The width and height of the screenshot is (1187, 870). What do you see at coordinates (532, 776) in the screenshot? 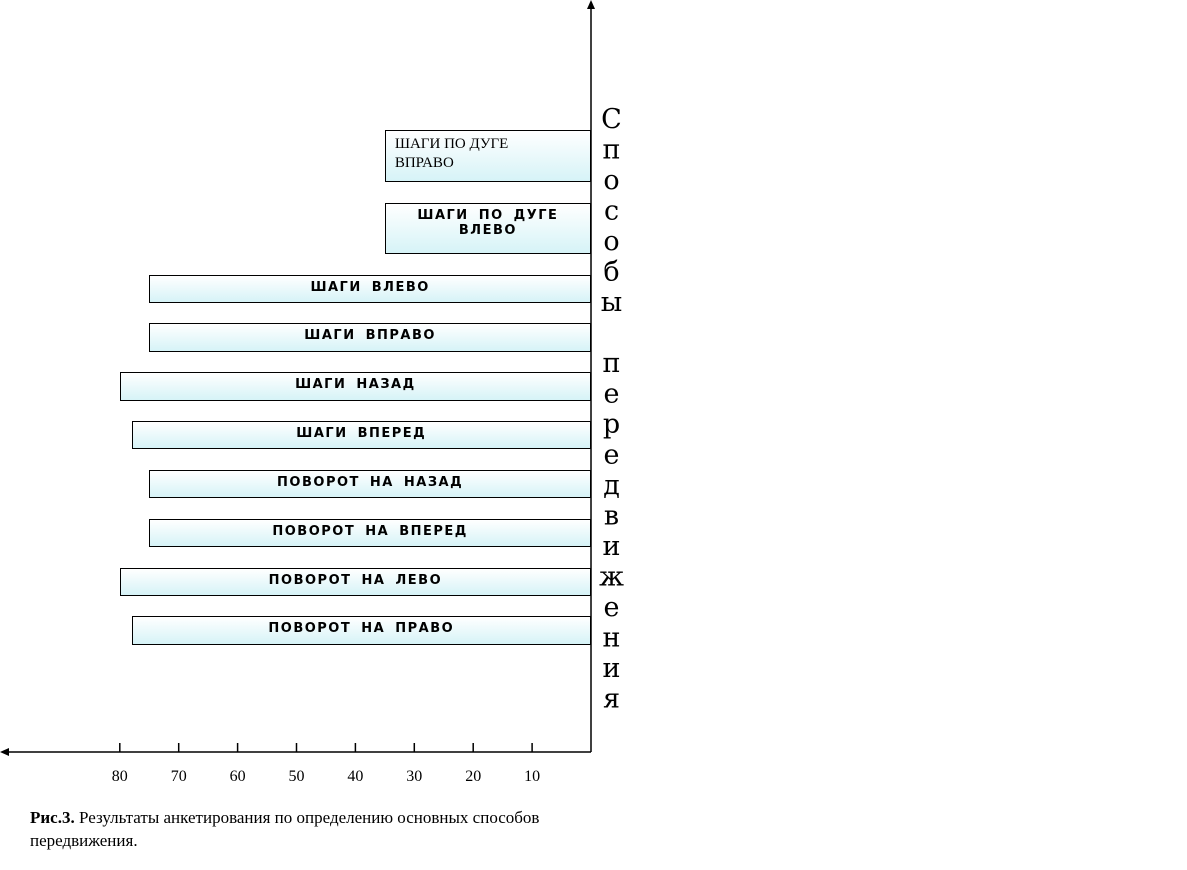
I see `x-tick-label: 10` at bounding box center [532, 776].